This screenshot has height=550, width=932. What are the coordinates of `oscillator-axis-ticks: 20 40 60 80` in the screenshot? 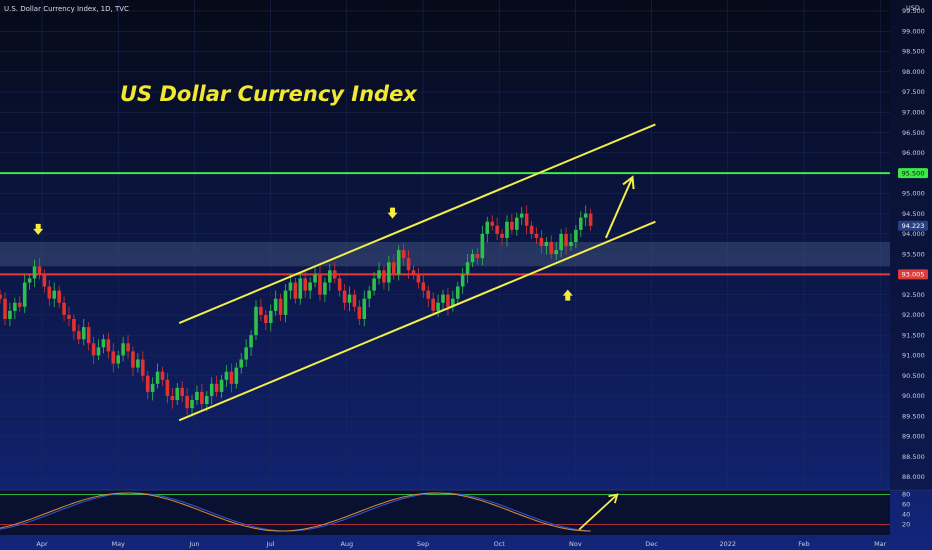 It's located at (906, 510).